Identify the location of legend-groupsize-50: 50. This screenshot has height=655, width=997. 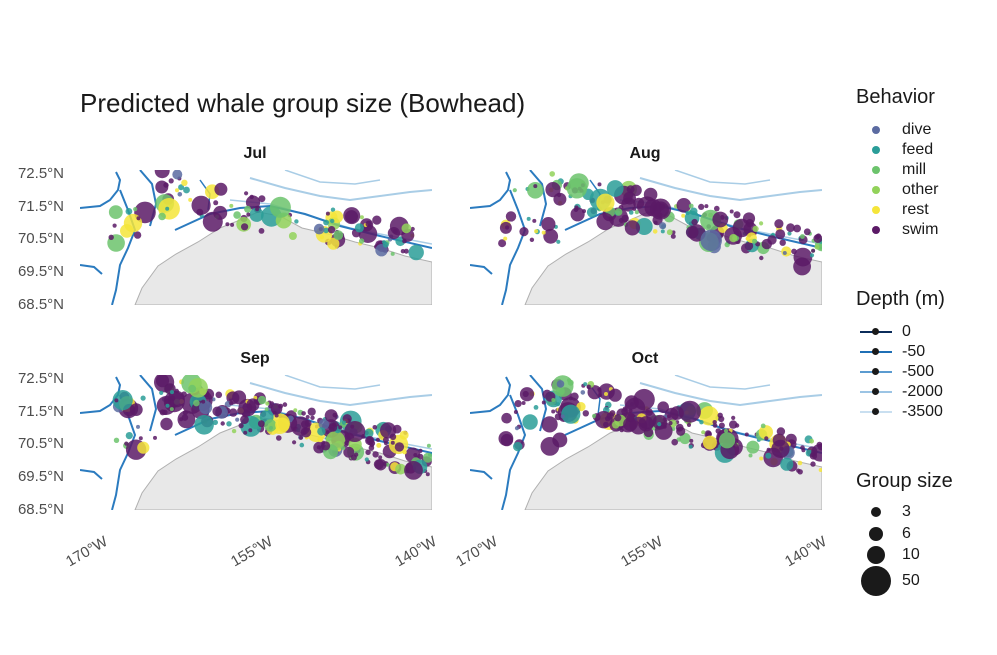
(889, 581).